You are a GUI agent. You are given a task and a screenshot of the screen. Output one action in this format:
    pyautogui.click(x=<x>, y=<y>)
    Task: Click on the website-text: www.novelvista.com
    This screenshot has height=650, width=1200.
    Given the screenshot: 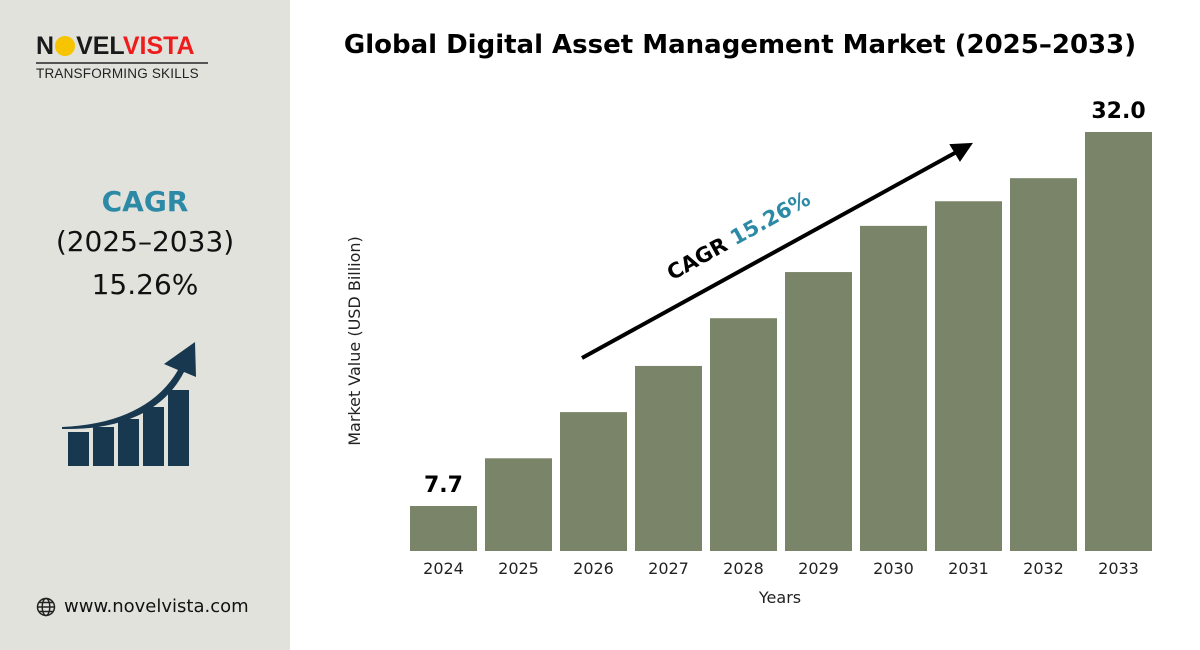 What is the action you would take?
    pyautogui.click(x=156, y=606)
    